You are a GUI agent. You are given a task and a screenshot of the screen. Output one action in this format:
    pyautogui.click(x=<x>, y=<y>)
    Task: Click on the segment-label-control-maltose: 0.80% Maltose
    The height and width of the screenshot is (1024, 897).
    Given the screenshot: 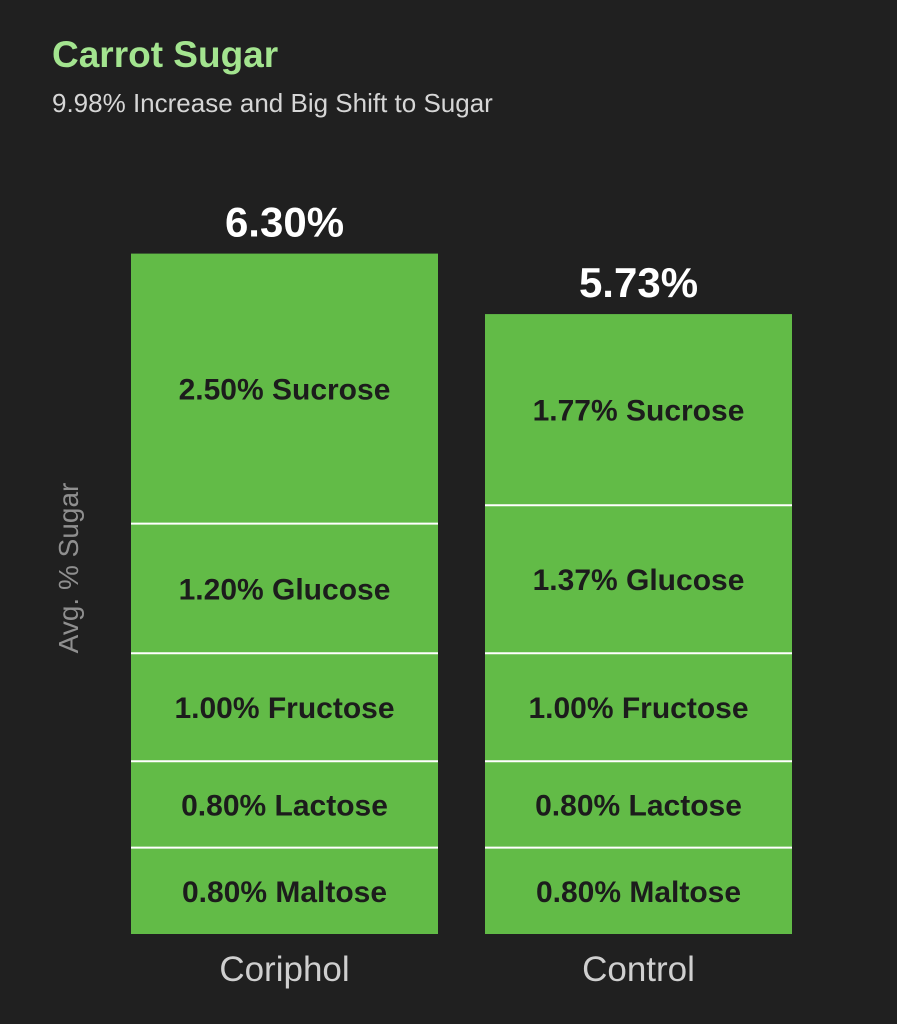 What is the action you would take?
    pyautogui.click(x=638, y=892)
    